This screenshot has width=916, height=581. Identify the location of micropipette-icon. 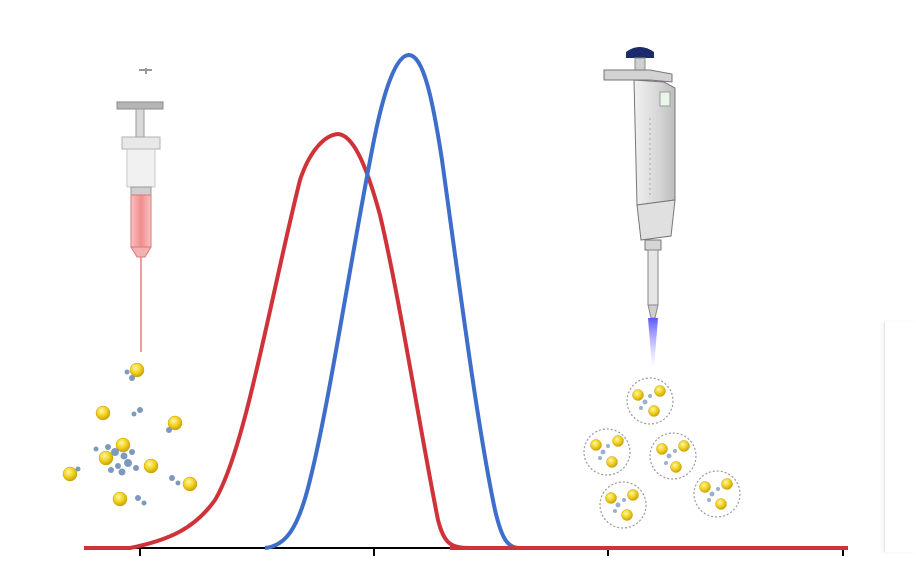
(639, 207).